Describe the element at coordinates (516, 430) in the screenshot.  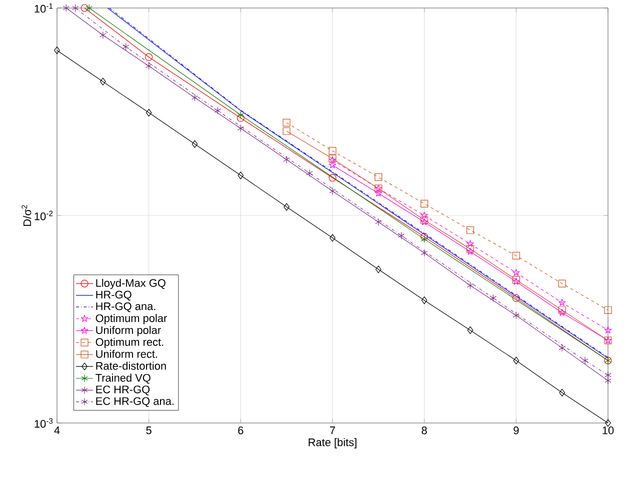
I see `x-tick-label: 9` at that location.